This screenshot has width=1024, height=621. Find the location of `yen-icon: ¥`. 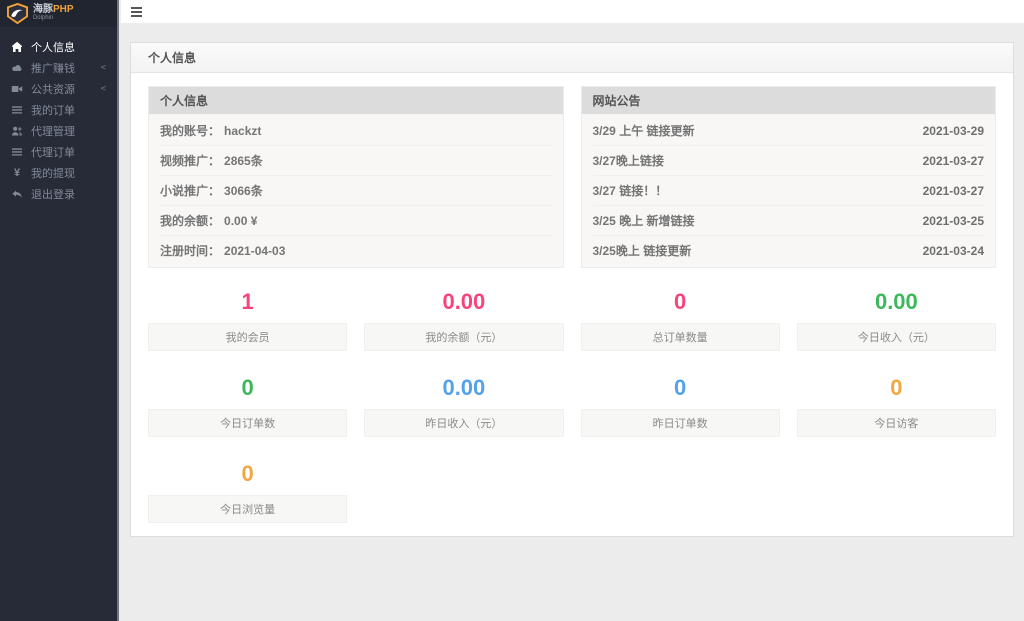

yen-icon: ¥ is located at coordinates (17, 172).